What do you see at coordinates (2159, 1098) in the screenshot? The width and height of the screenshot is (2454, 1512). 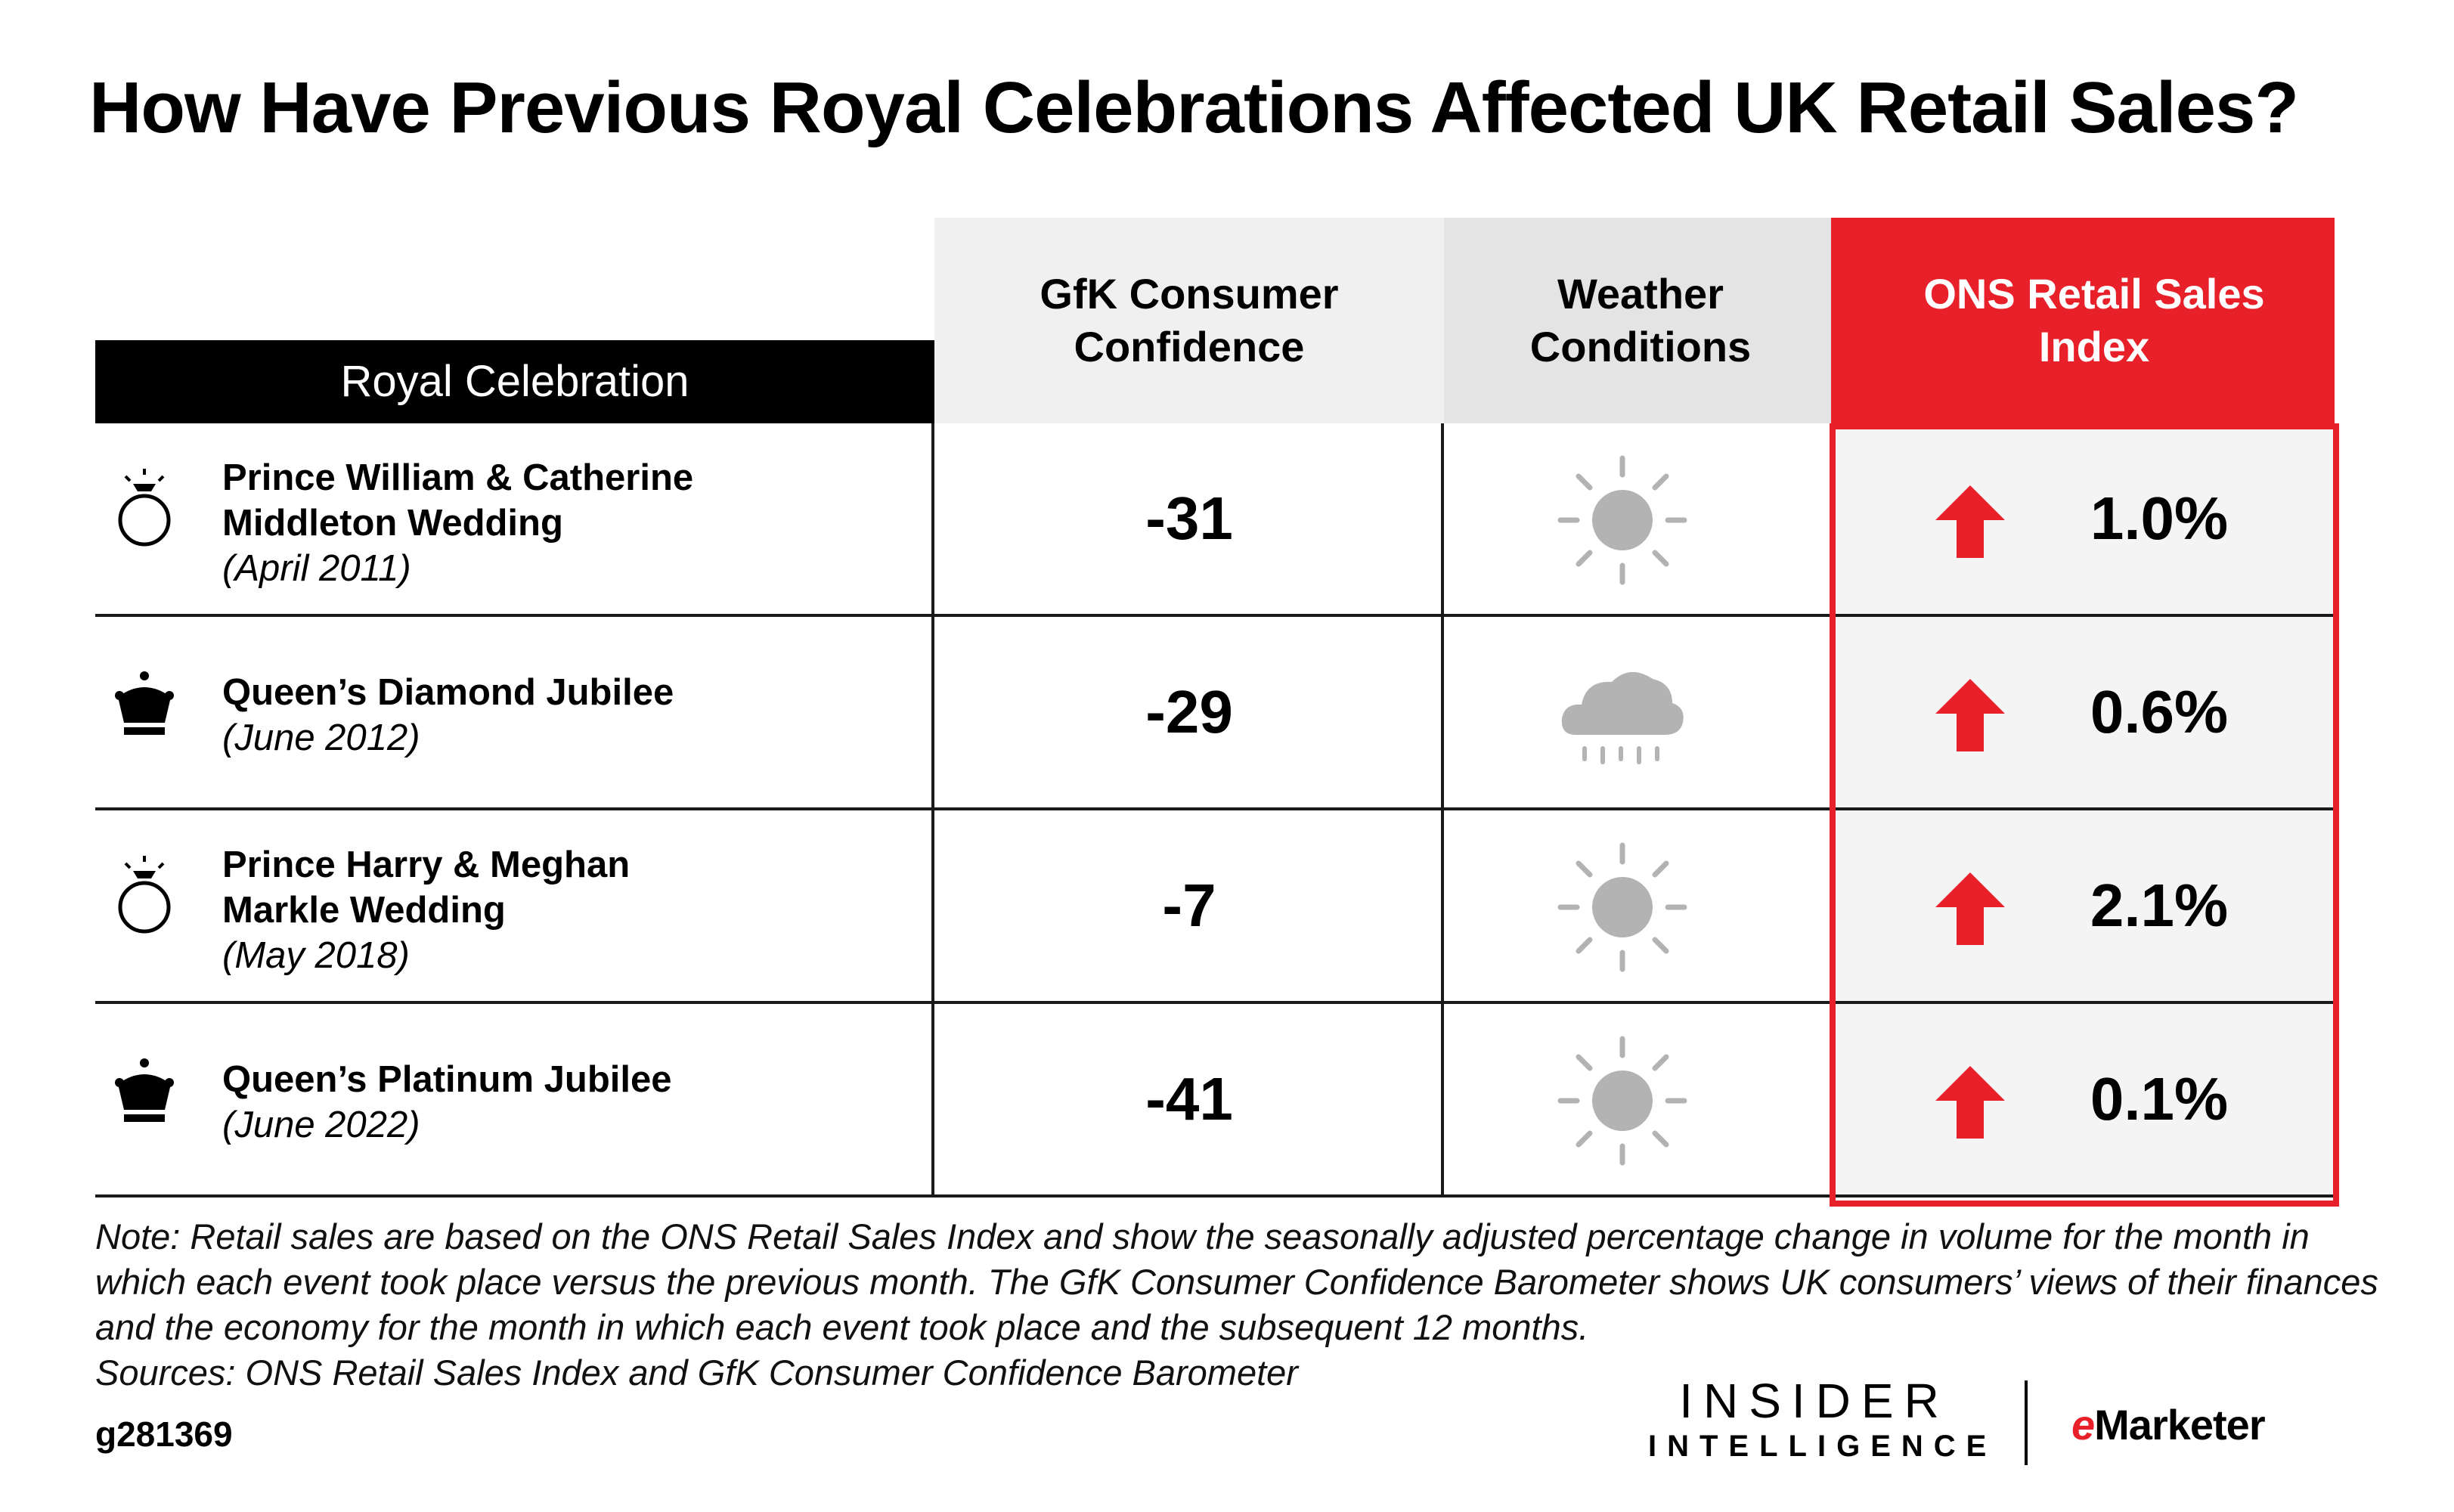 I see `ons-value: 0.1%` at bounding box center [2159, 1098].